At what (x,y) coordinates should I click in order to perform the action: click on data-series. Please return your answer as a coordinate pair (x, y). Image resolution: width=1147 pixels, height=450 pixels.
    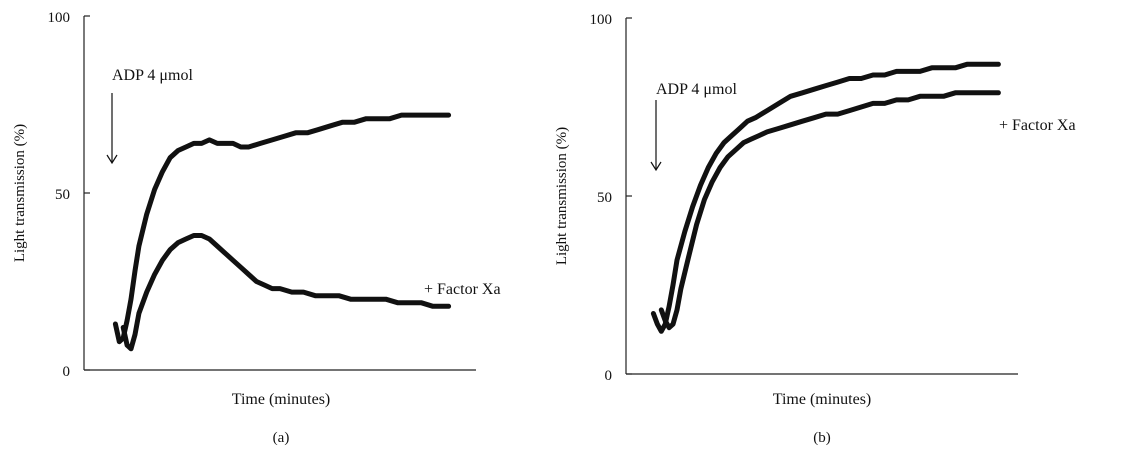
    Looking at the image, I should click on (286, 292).